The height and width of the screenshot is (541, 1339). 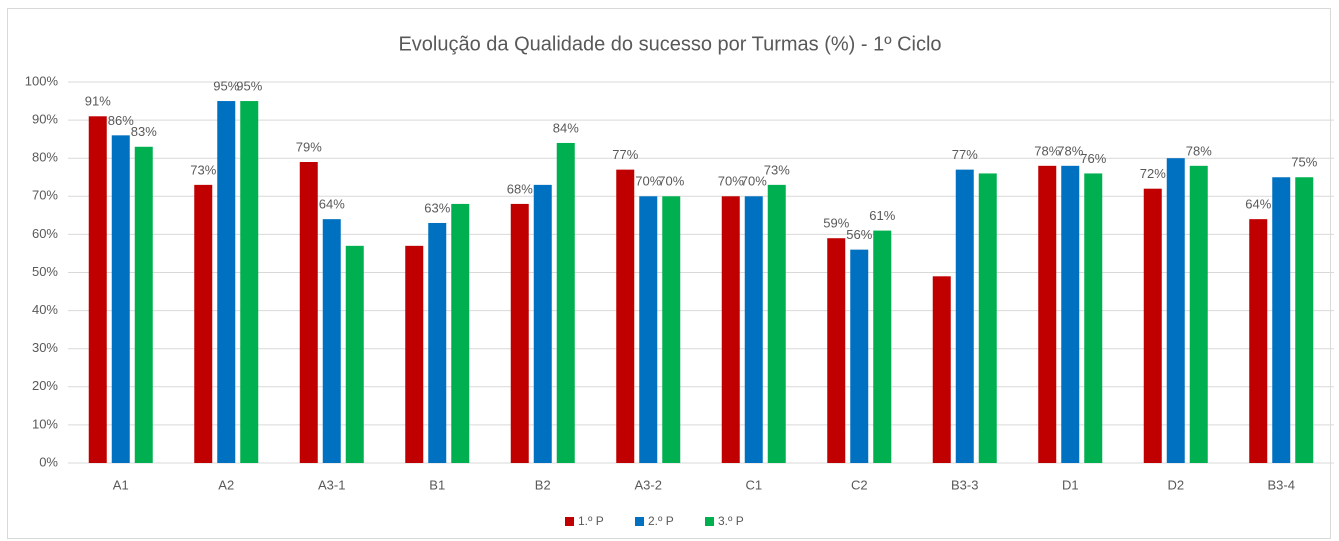 What do you see at coordinates (45, 423) in the screenshot?
I see `y-tick-label: 10%` at bounding box center [45, 423].